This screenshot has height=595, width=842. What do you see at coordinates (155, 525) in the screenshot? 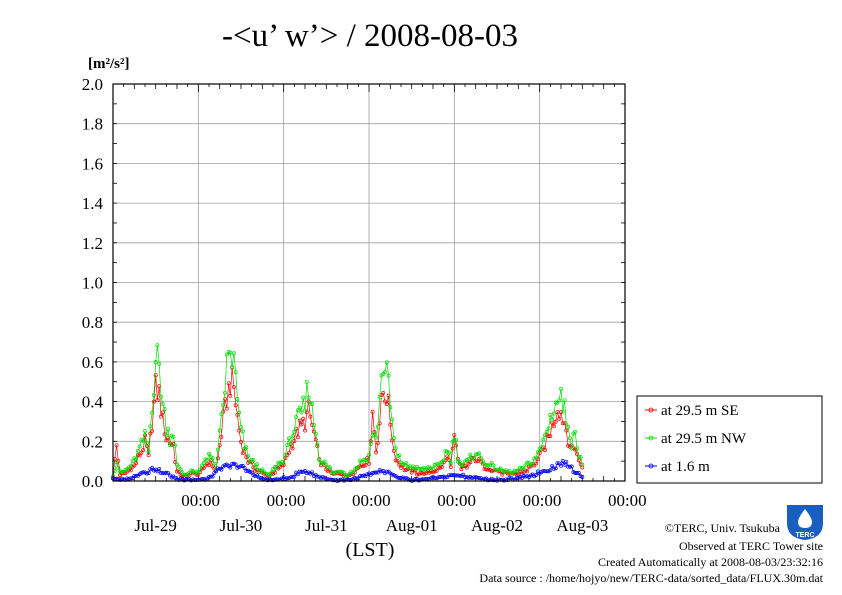
I see `x-tick-date-label: Jul-29` at bounding box center [155, 525].